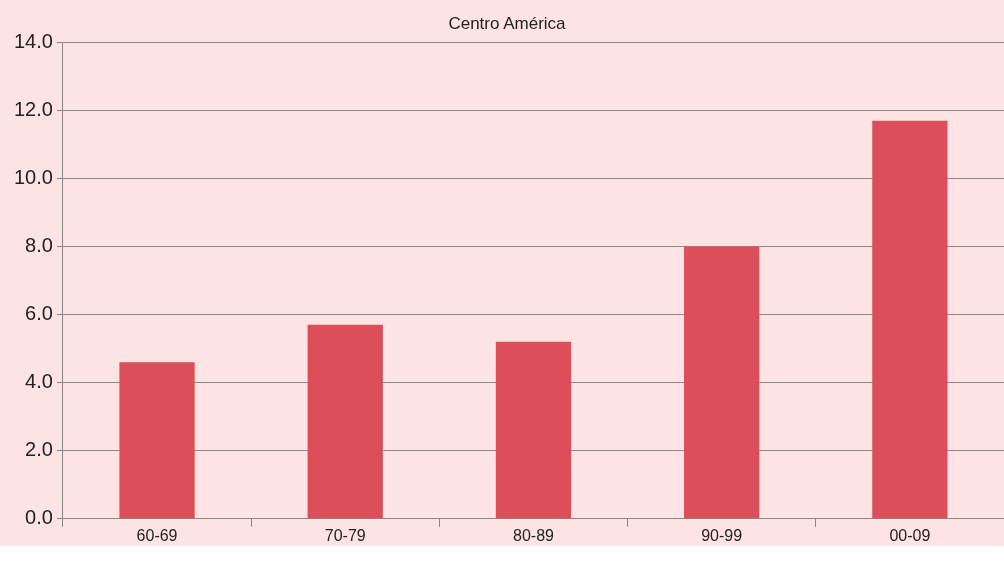  Describe the element at coordinates (33, 108) in the screenshot. I see `y-tick-label: 12.0` at that location.